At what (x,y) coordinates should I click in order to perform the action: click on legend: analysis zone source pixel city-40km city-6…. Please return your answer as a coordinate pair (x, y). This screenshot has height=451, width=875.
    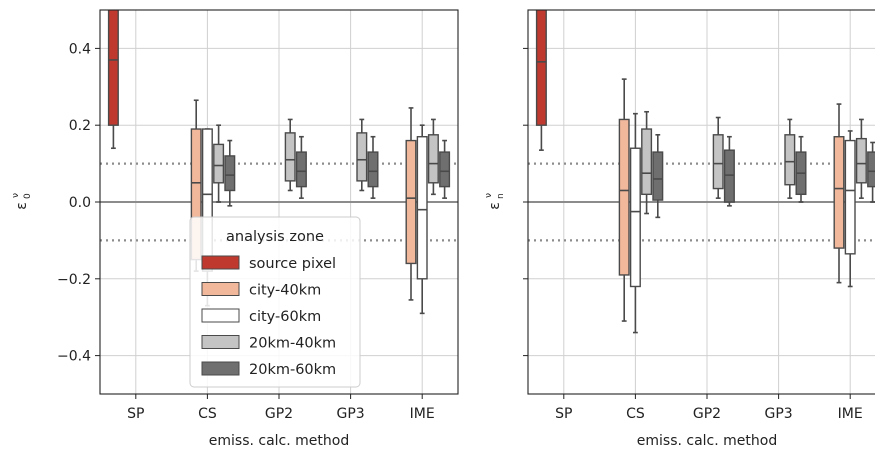
    Looking at the image, I should click on (275, 302).